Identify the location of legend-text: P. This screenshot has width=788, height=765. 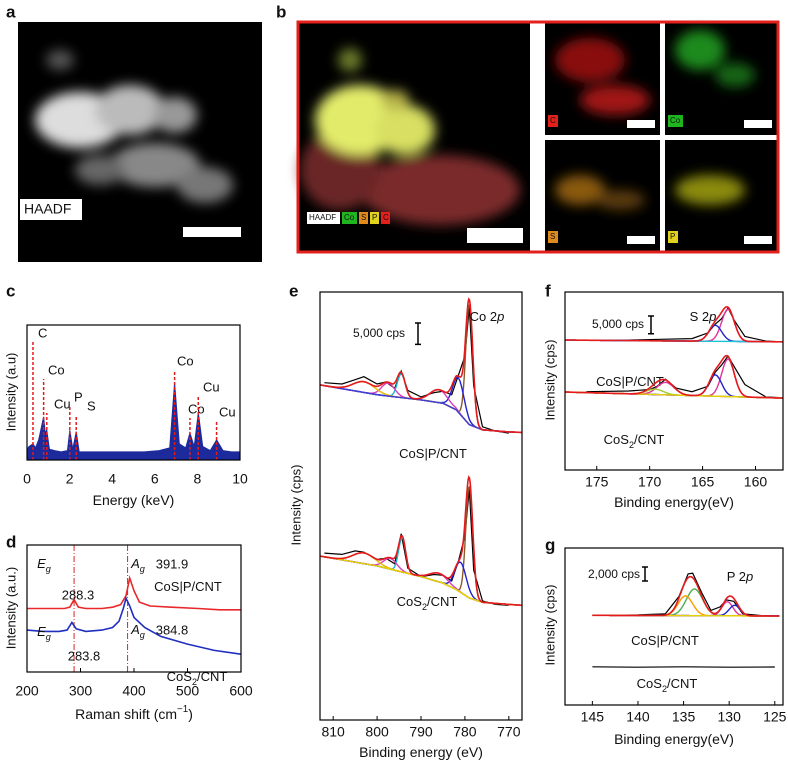
(374, 217).